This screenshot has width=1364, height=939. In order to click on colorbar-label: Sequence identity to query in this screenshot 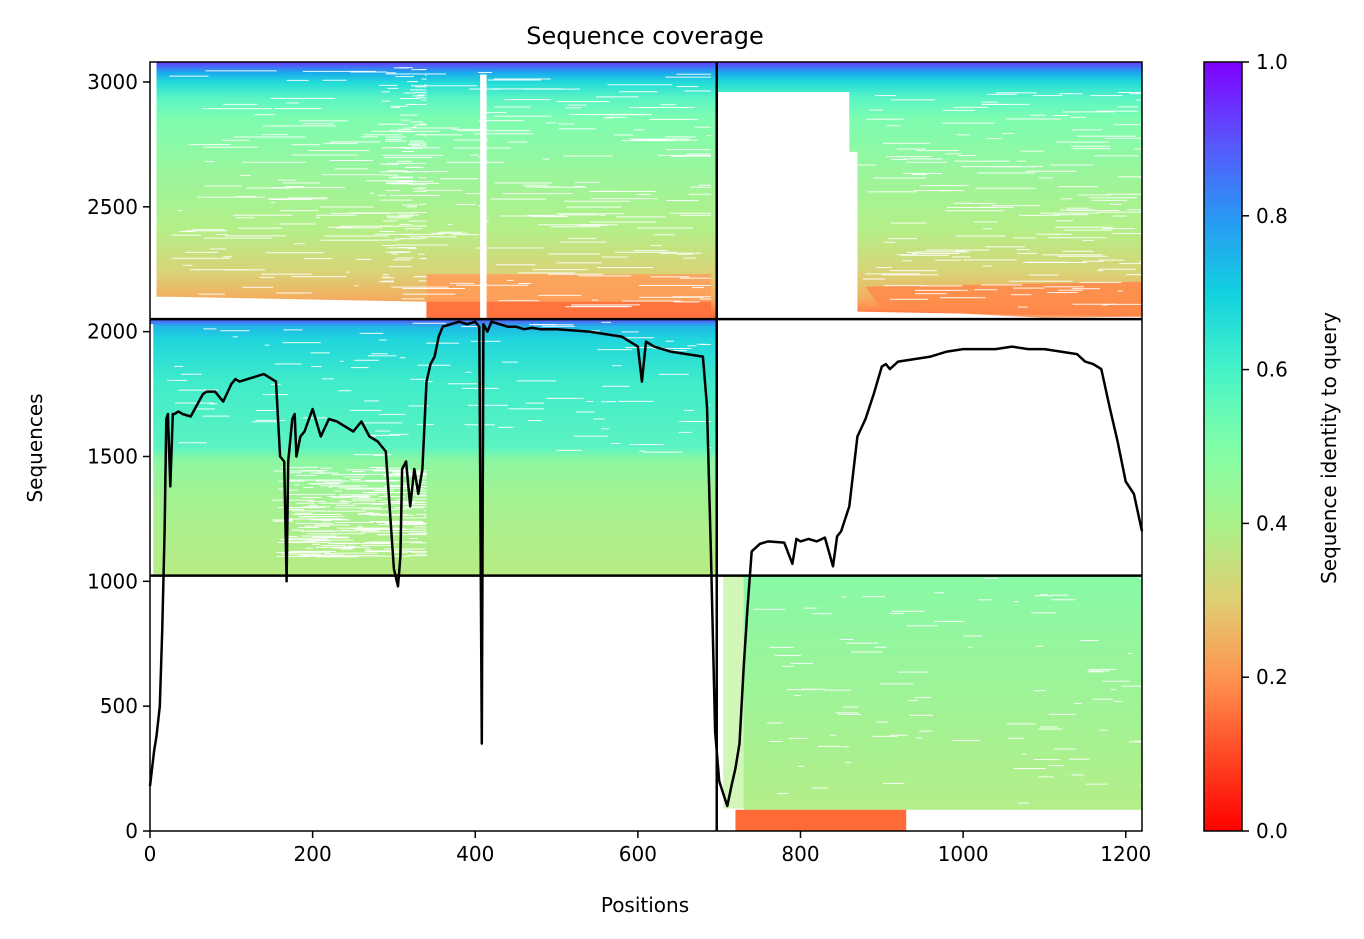, I will do `click(1329, 448)`.